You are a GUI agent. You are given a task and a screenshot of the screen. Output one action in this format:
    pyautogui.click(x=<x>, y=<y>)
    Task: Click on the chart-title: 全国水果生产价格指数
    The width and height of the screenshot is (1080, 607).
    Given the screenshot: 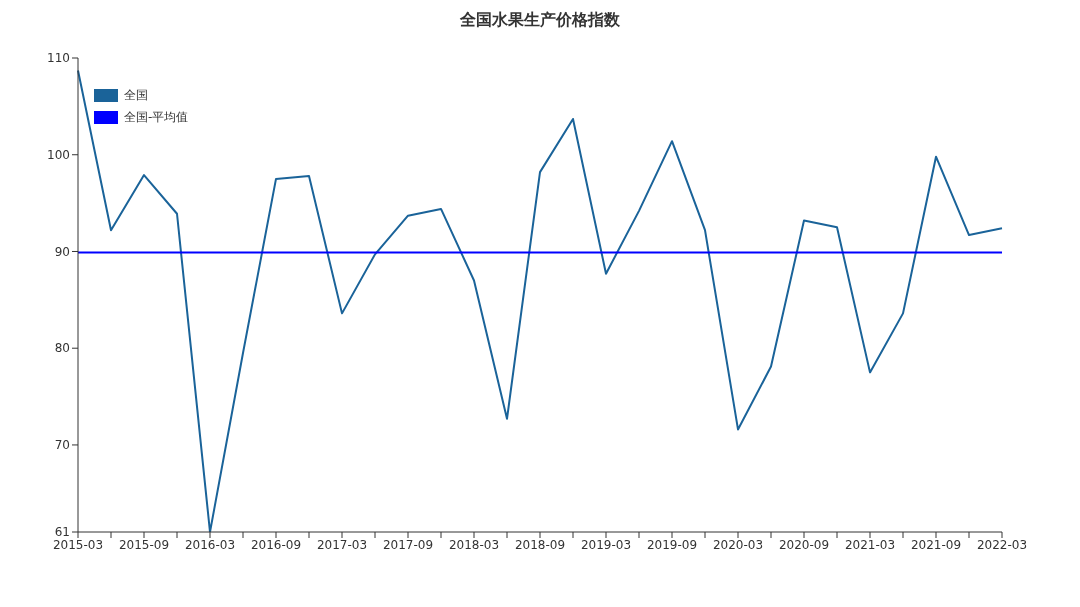 What is the action you would take?
    pyautogui.click(x=540, y=20)
    